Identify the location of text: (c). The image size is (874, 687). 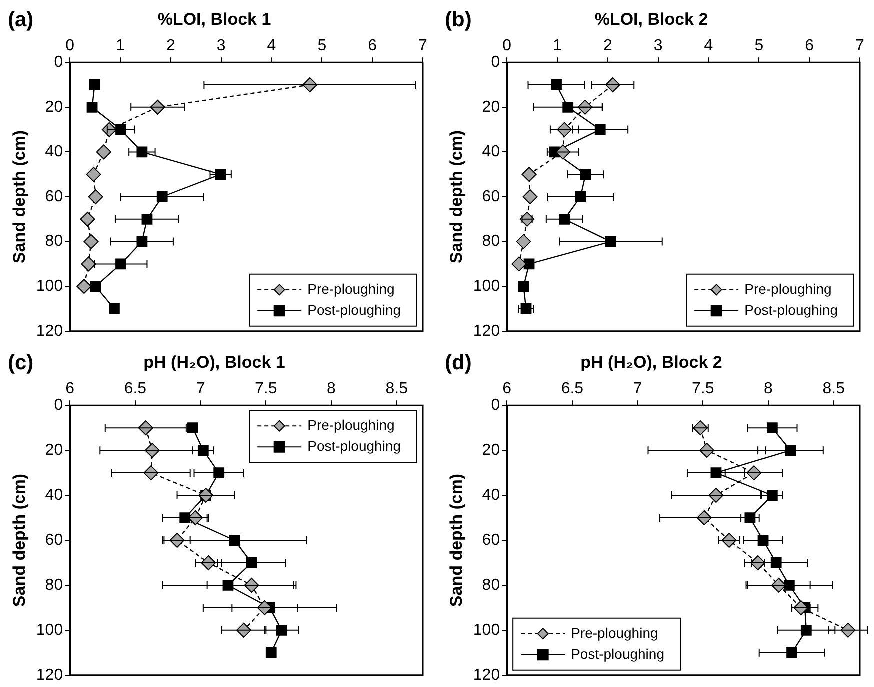
(21, 362).